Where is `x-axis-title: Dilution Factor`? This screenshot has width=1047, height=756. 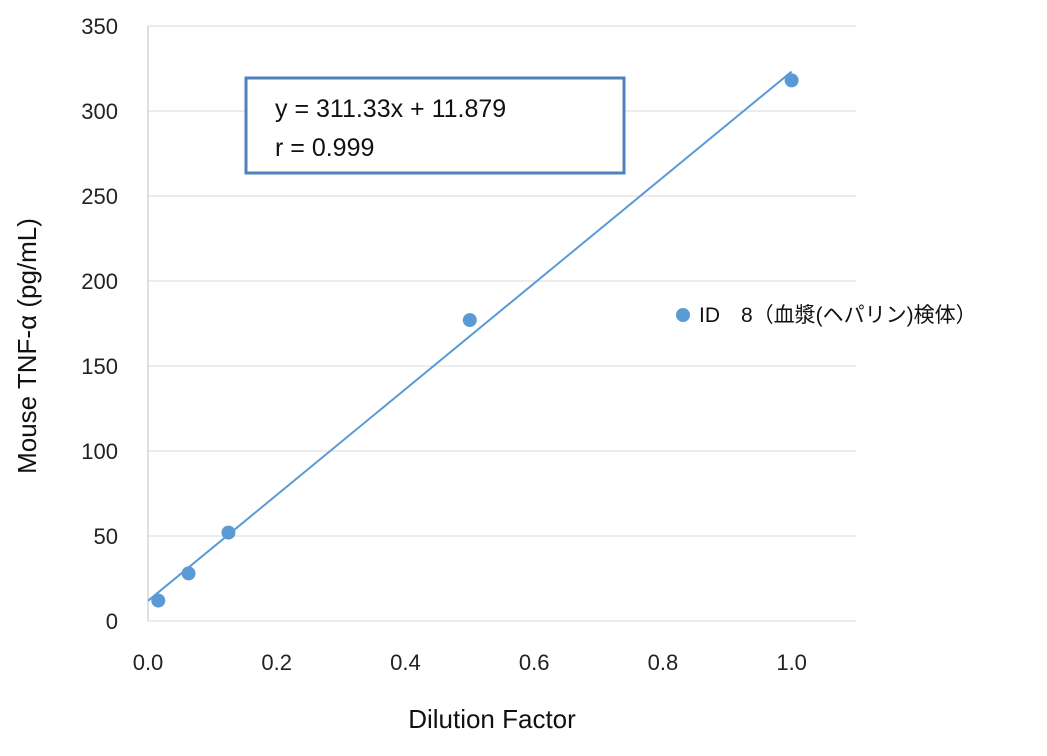
x-axis-title: Dilution Factor is located at coordinates (492, 719).